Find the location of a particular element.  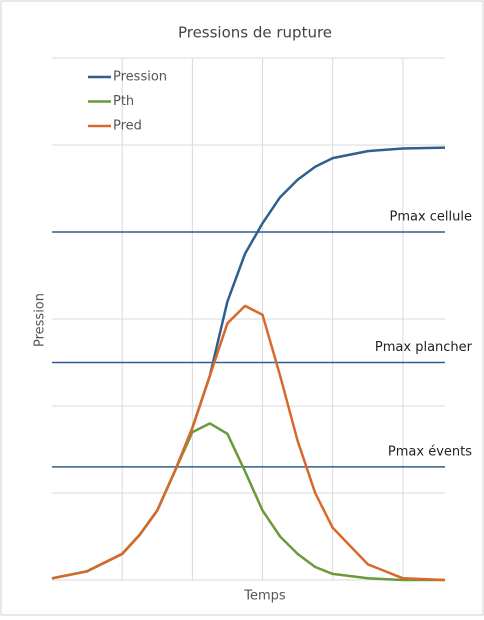

legend-label: Pression is located at coordinates (140, 77).